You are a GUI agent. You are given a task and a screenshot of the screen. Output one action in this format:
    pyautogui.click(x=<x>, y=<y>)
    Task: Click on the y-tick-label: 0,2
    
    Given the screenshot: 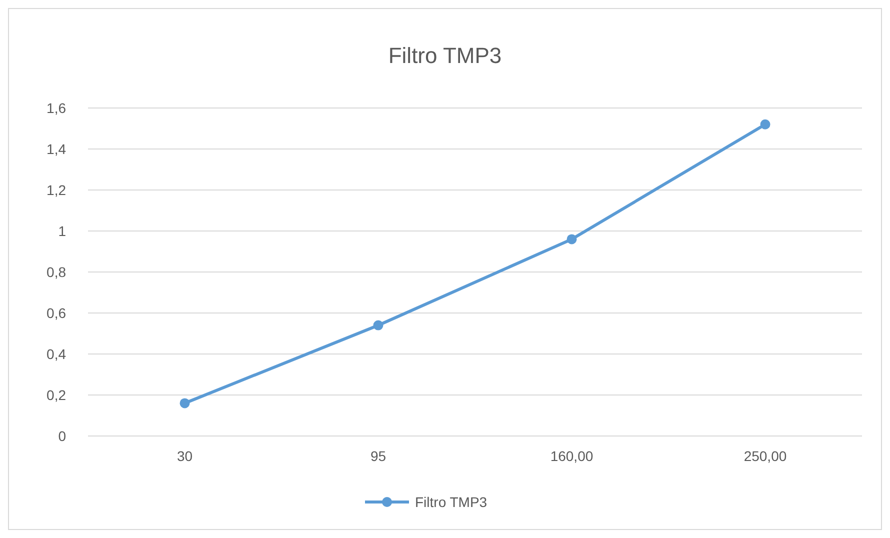 What is the action you would take?
    pyautogui.click(x=56, y=394)
    